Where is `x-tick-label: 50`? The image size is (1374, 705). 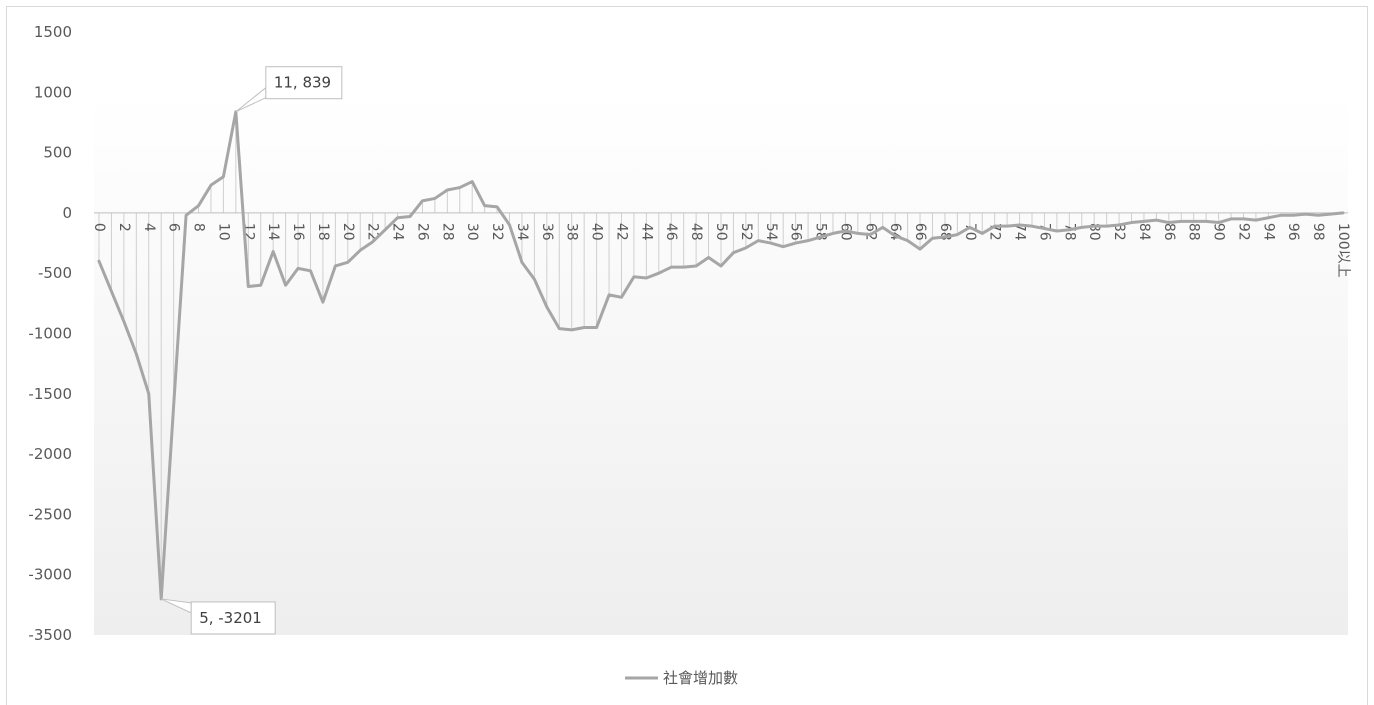 x-tick-label: 50 is located at coordinates (721, 232).